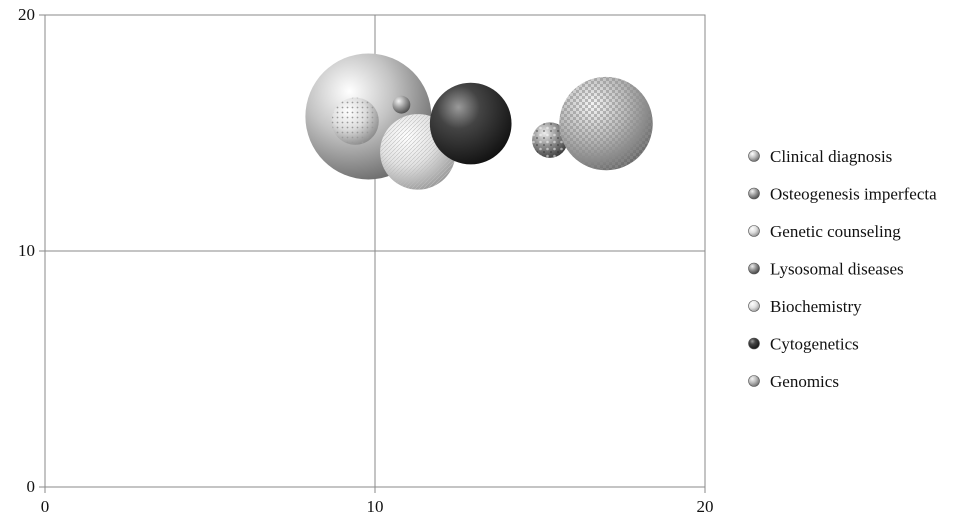  What do you see at coordinates (814, 344) in the screenshot?
I see `legend-label: Cytogenetics` at bounding box center [814, 344].